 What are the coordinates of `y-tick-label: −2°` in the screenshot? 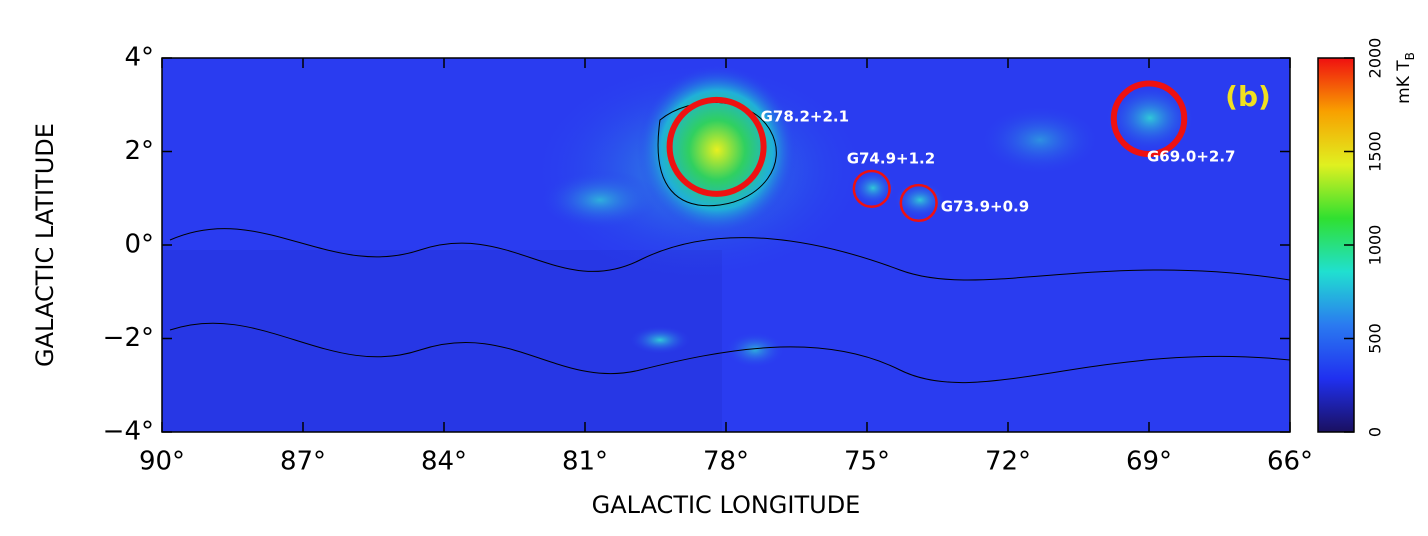 It's located at (128, 338).